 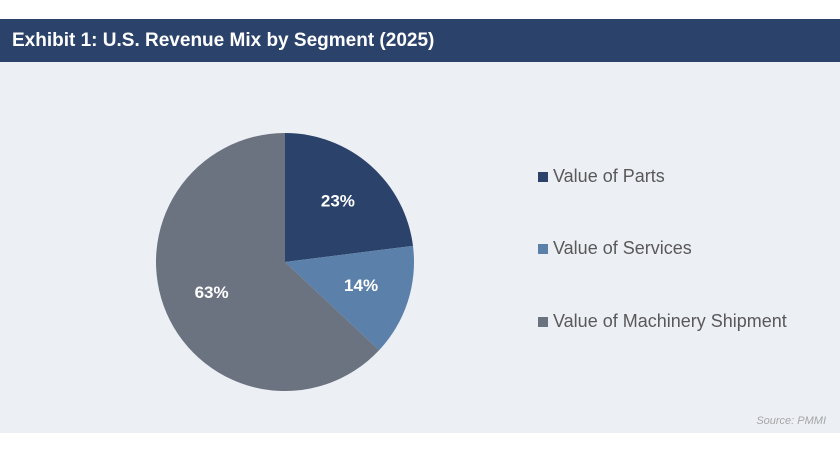 I want to click on legend-item-0: Value of Parts, so click(x=601, y=176).